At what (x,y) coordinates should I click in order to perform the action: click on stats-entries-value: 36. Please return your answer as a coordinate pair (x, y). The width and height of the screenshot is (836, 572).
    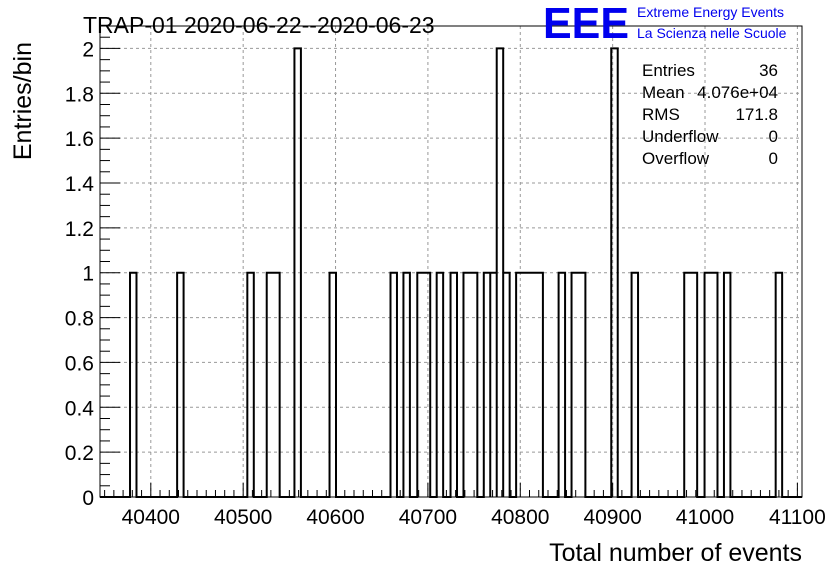
    Looking at the image, I should click on (768, 70).